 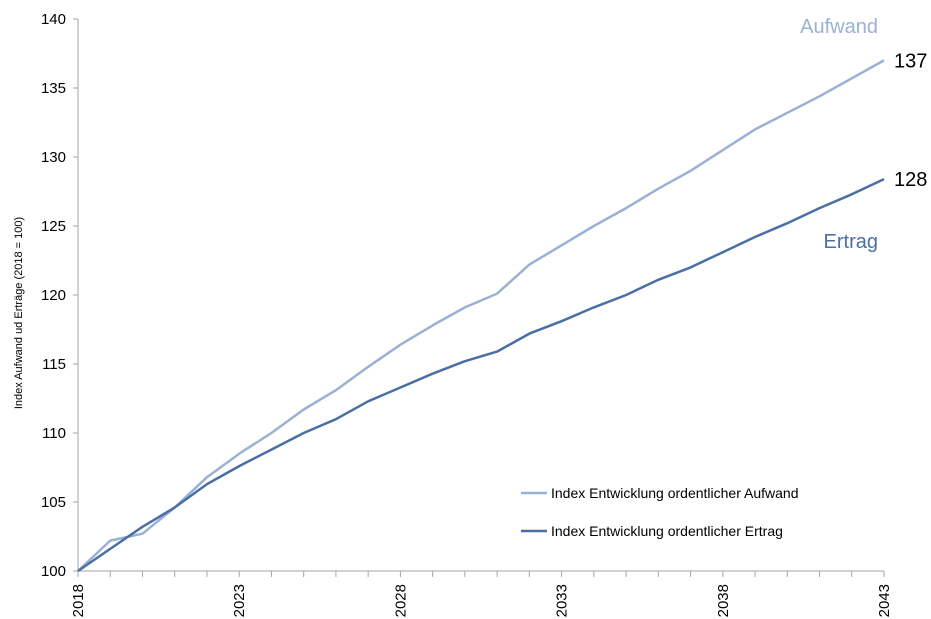 What do you see at coordinates (53, 295) in the screenshot?
I see `y-tick-label: 120` at bounding box center [53, 295].